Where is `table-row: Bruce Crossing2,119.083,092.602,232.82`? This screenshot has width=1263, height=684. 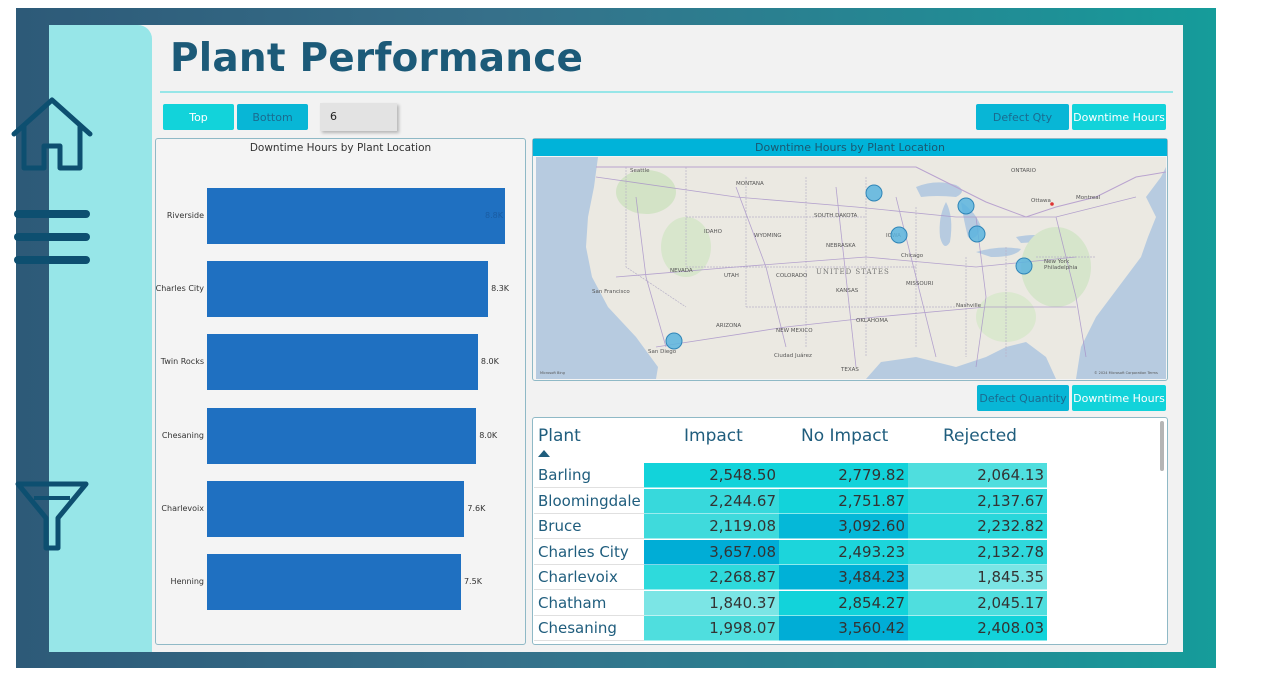 table-row: Bruce Crossing2,119.083,092.602,232.82 is located at coordinates (790, 537).